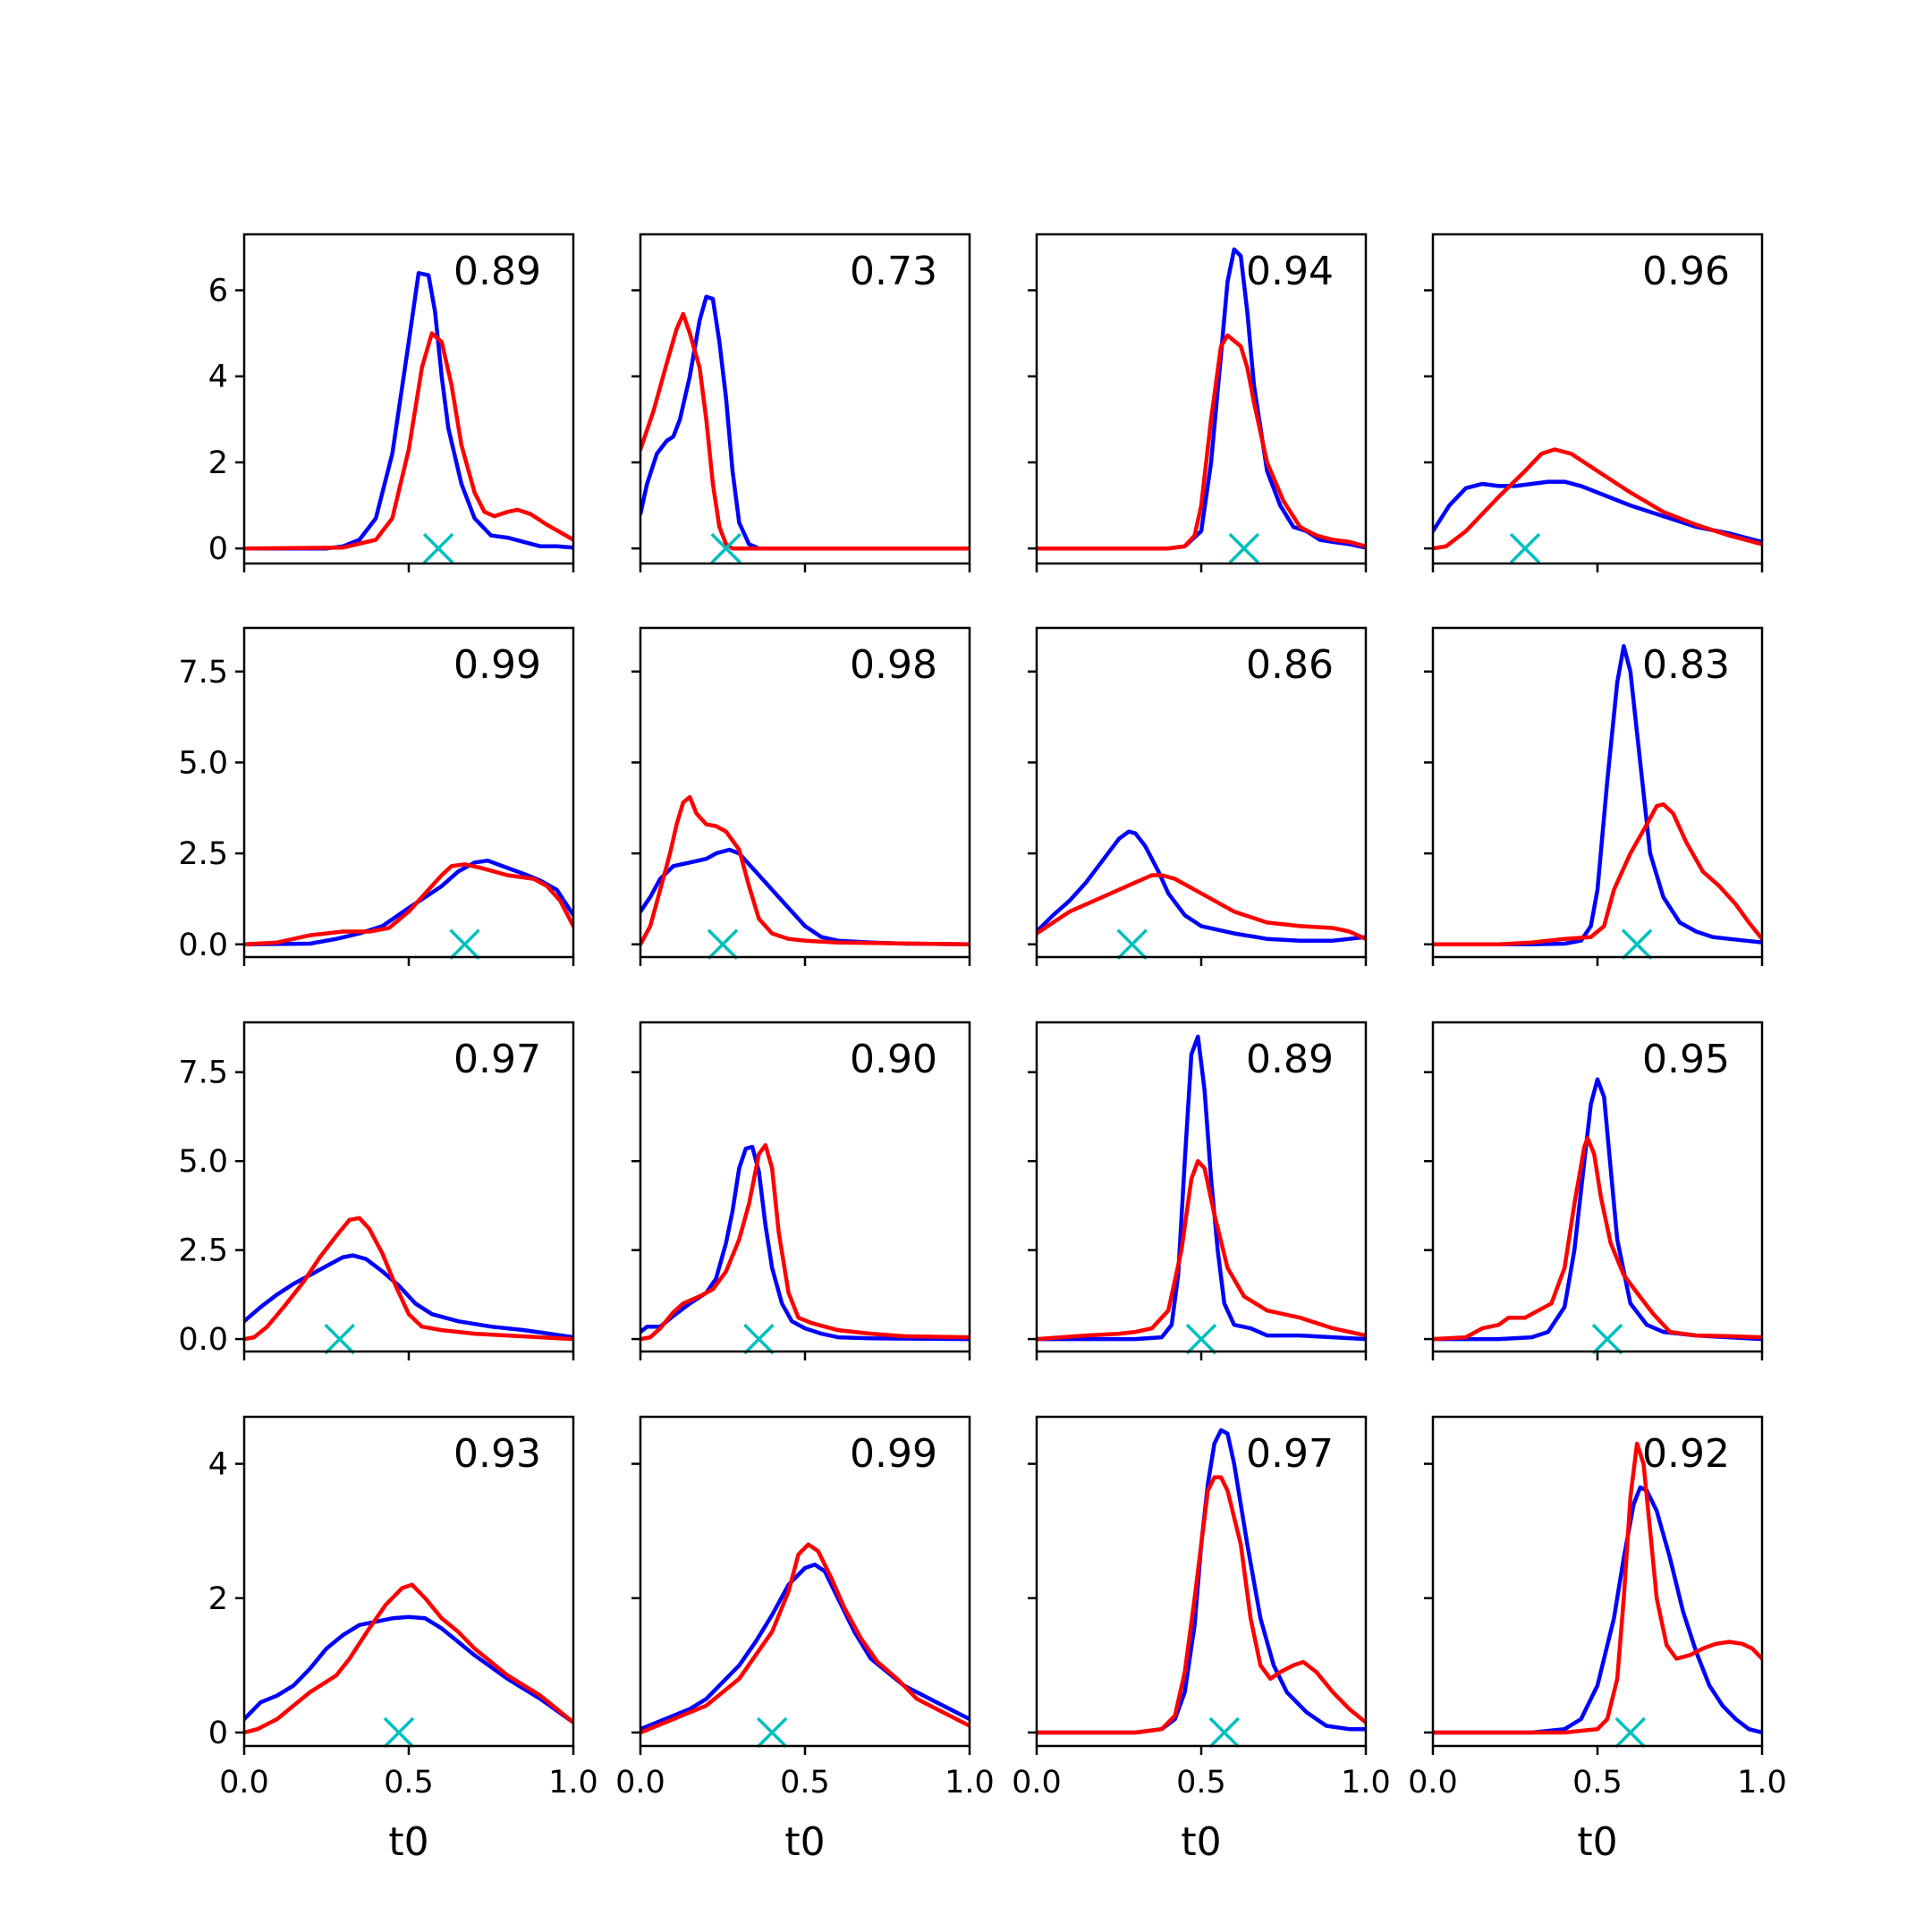  Describe the element at coordinates (218, 291) in the screenshot. I see `y-tick-label: 6` at that location.